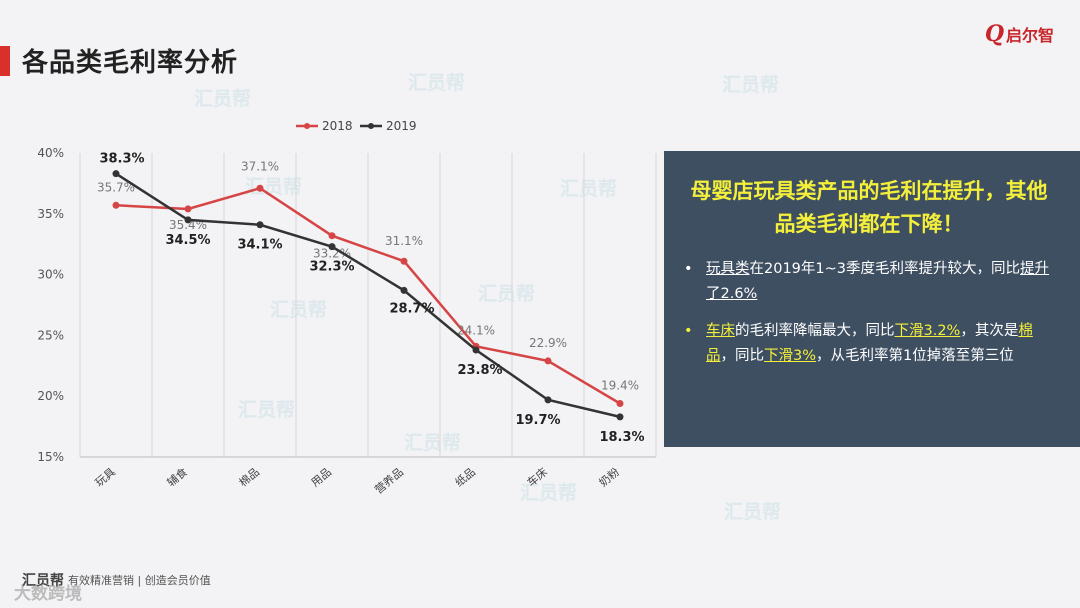  What do you see at coordinates (621, 437) in the screenshot?
I see `data-label: 18.3%` at bounding box center [621, 437].